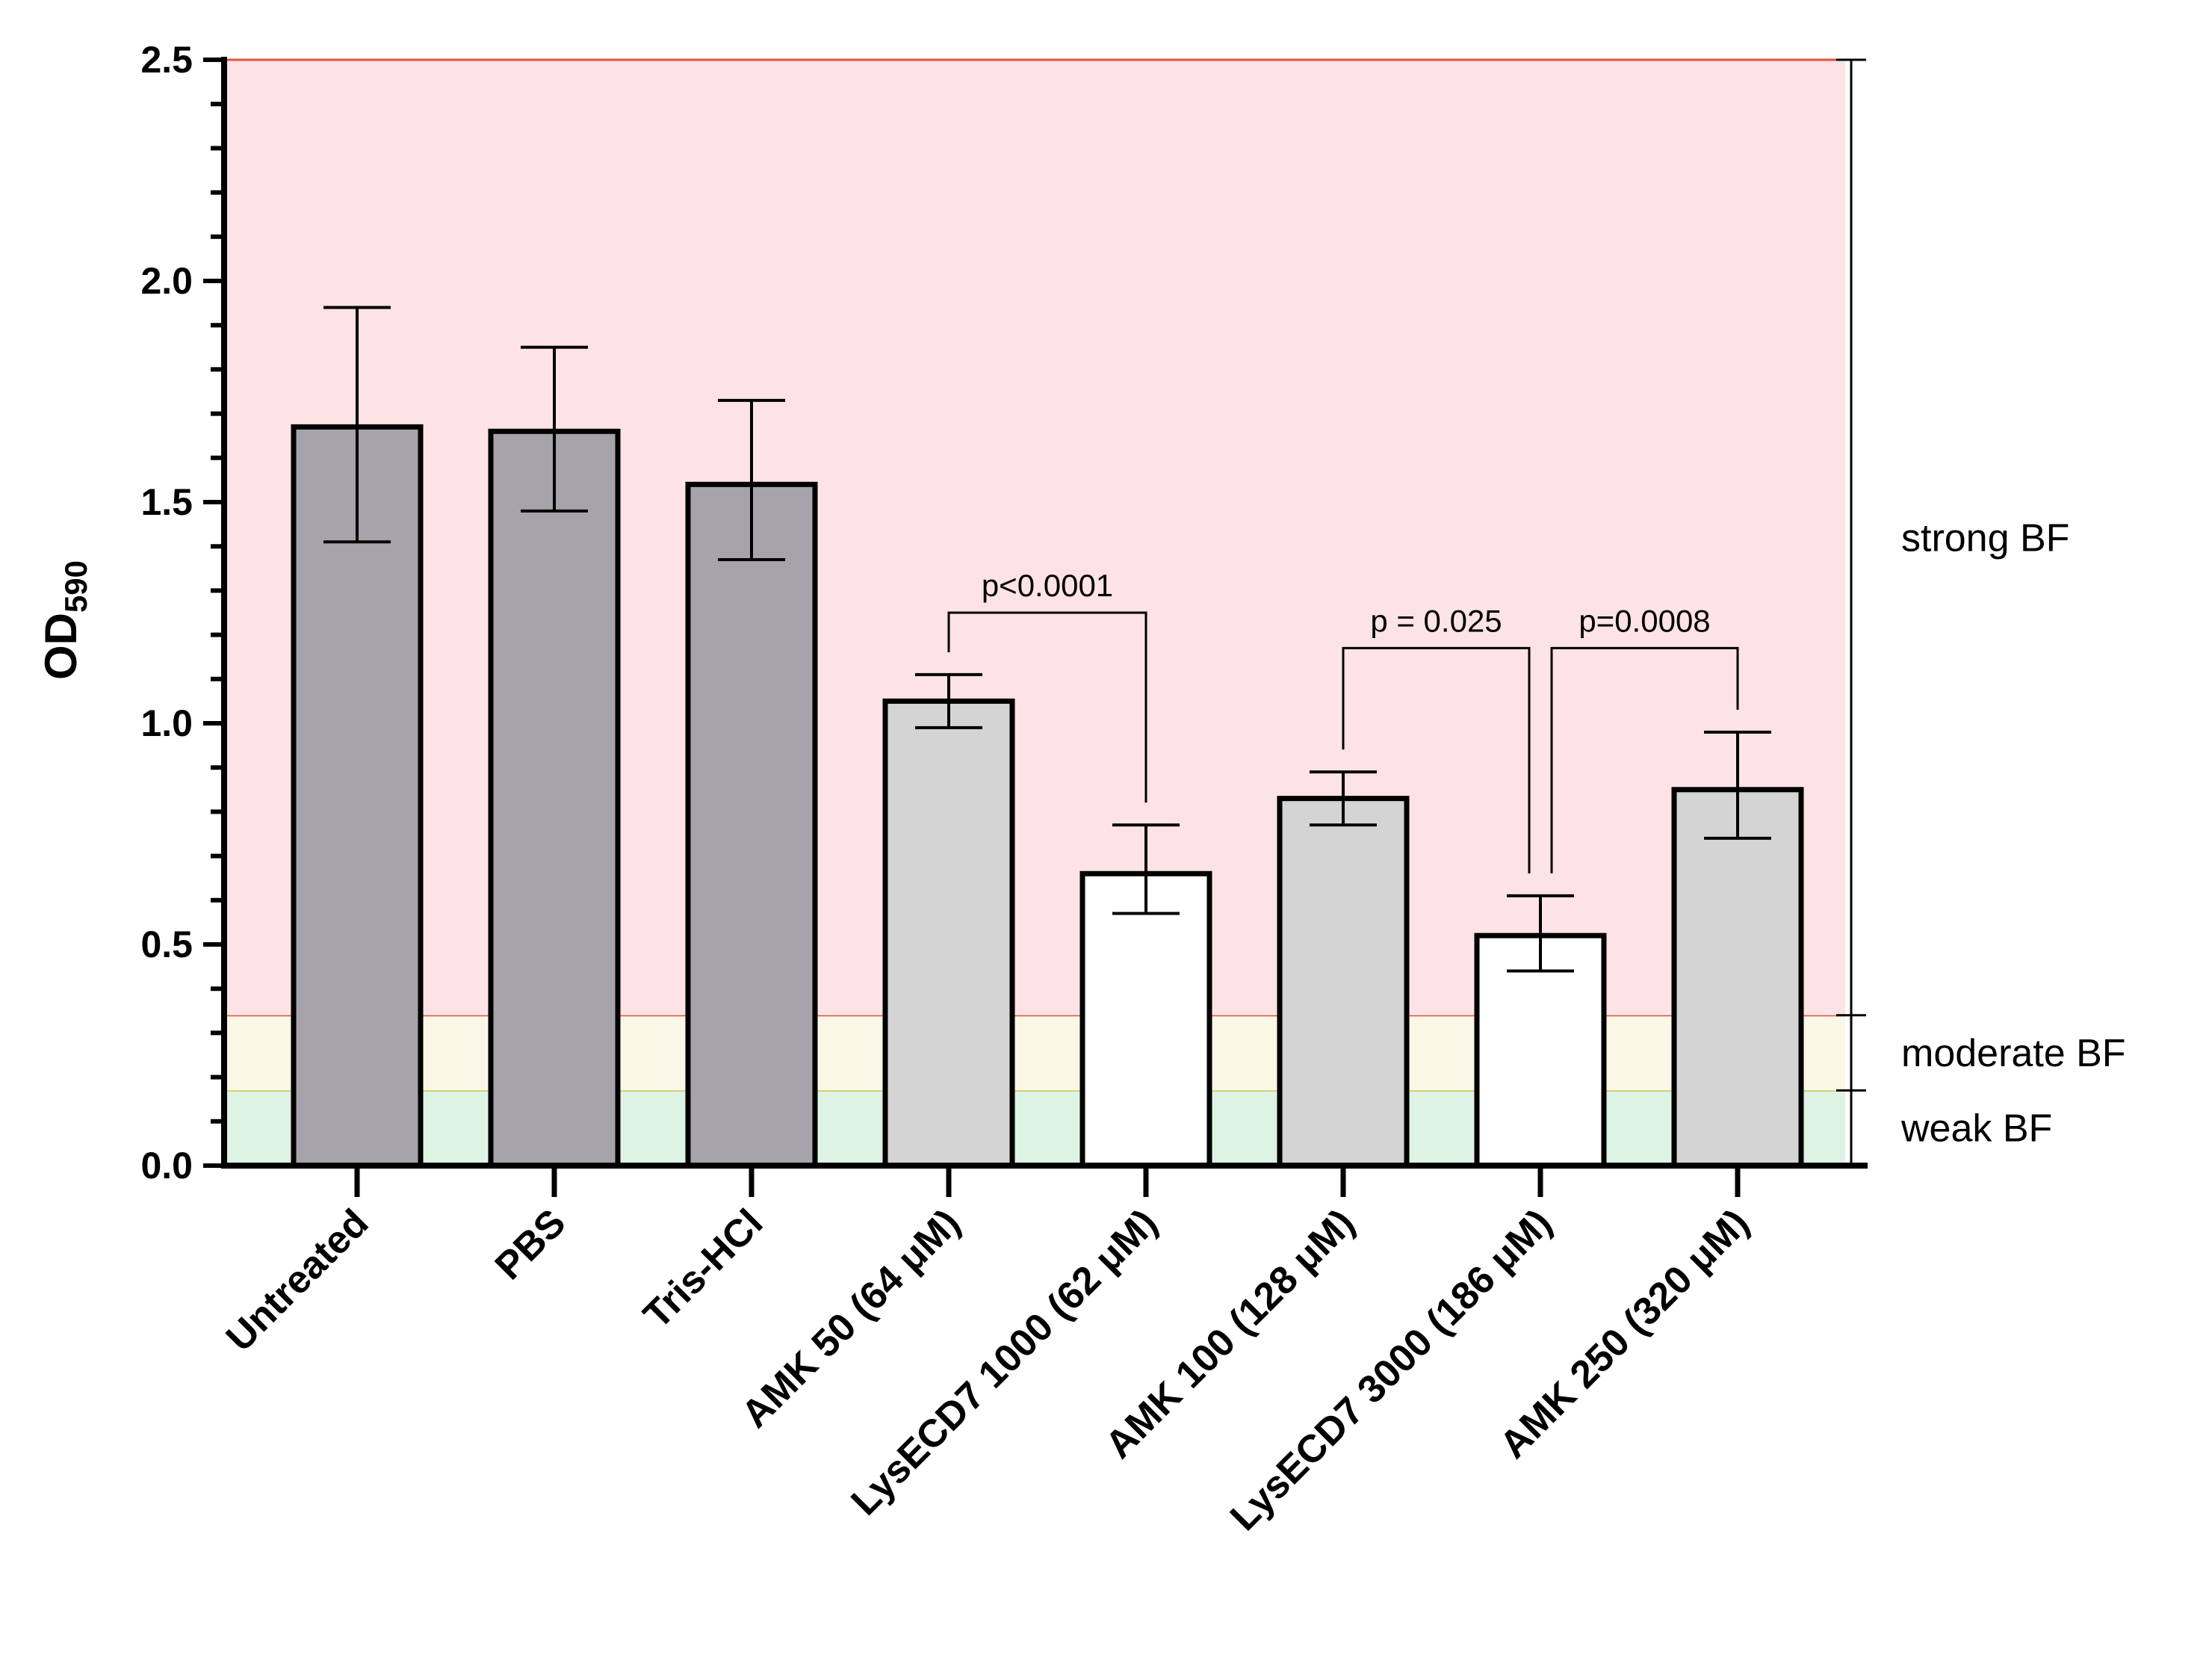  I want to click on zone-label-2: strong BF, so click(1985, 538).